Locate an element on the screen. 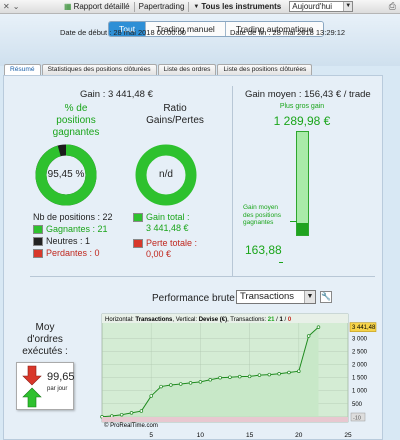 This screenshot has height=440, width=400. loss-total-line: 0,00 € is located at coordinates (159, 254).